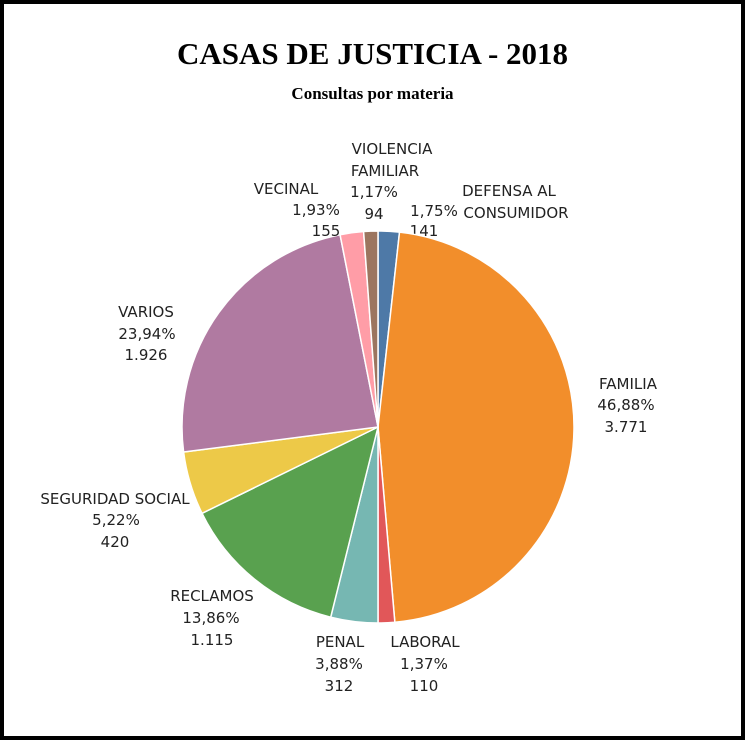  Describe the element at coordinates (515, 213) in the screenshot. I see `slice-label-name: CONSUMIDOR` at that location.